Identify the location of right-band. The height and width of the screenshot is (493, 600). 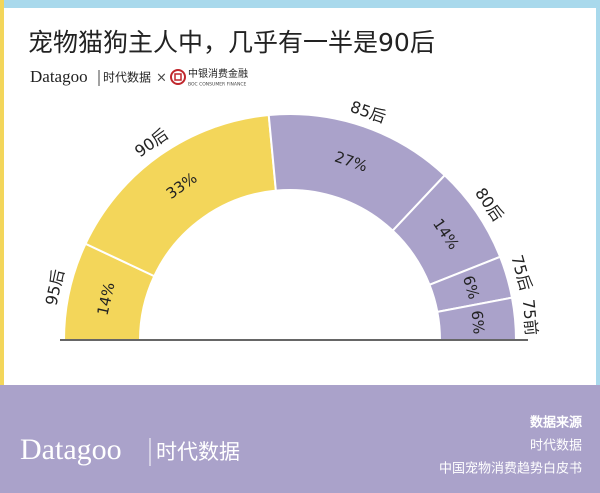
(598, 192).